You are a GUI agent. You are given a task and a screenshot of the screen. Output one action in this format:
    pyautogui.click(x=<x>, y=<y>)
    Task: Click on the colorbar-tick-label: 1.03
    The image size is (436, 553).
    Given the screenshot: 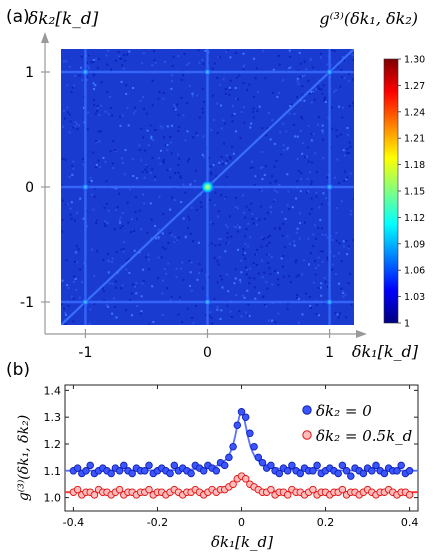 What is the action you would take?
    pyautogui.click(x=414, y=297)
    